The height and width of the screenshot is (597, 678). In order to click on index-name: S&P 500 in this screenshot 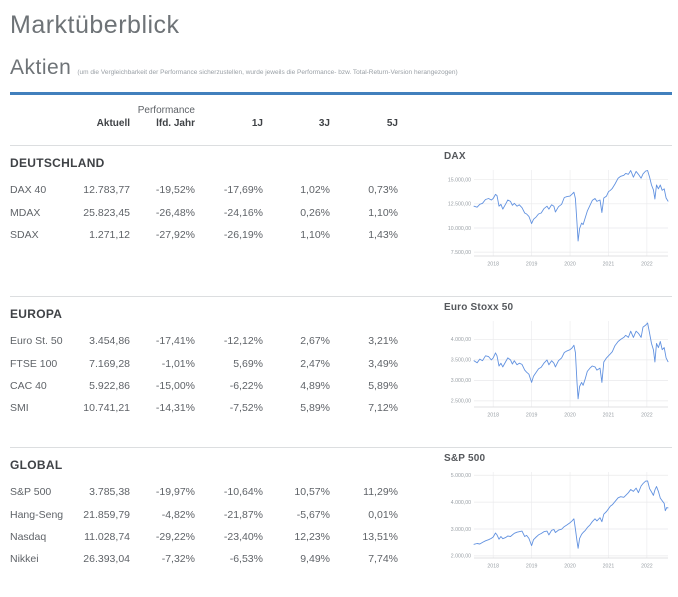, I will do `click(31, 492)`.